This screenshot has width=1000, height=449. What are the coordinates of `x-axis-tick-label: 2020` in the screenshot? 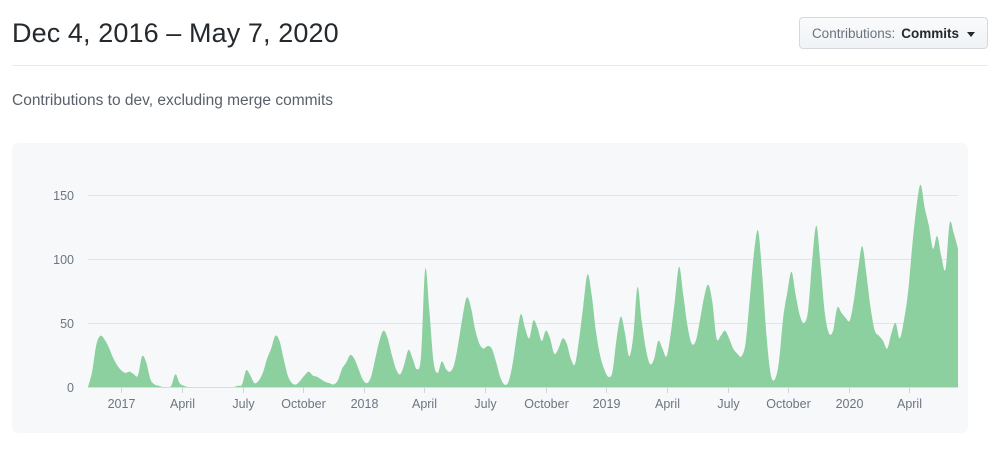 It's located at (850, 404).